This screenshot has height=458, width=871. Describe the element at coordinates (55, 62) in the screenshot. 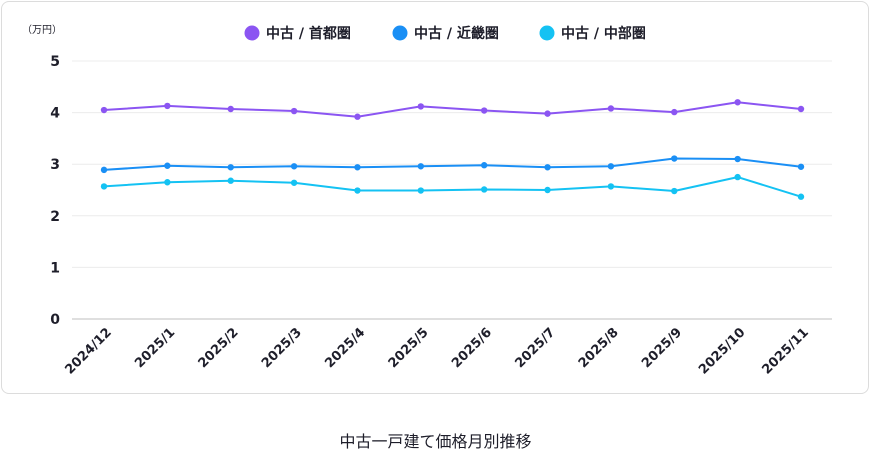

I see `y-tick-label: 5` at that location.